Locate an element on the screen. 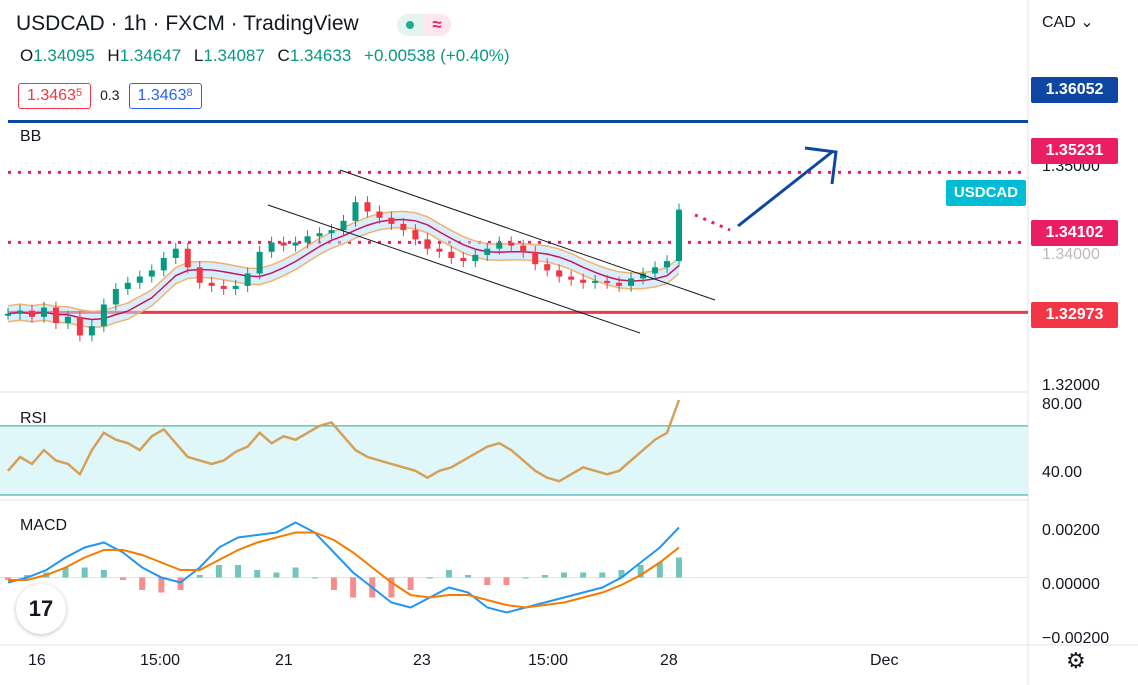  macd-indicator-label: MACD is located at coordinates (44, 525).